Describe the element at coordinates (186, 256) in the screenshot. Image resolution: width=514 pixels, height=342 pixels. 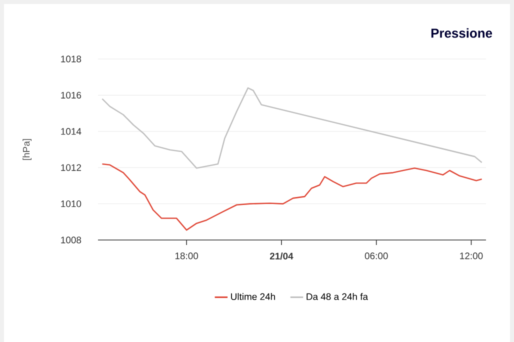
I see `x-tick-label: 18:00` at that location.